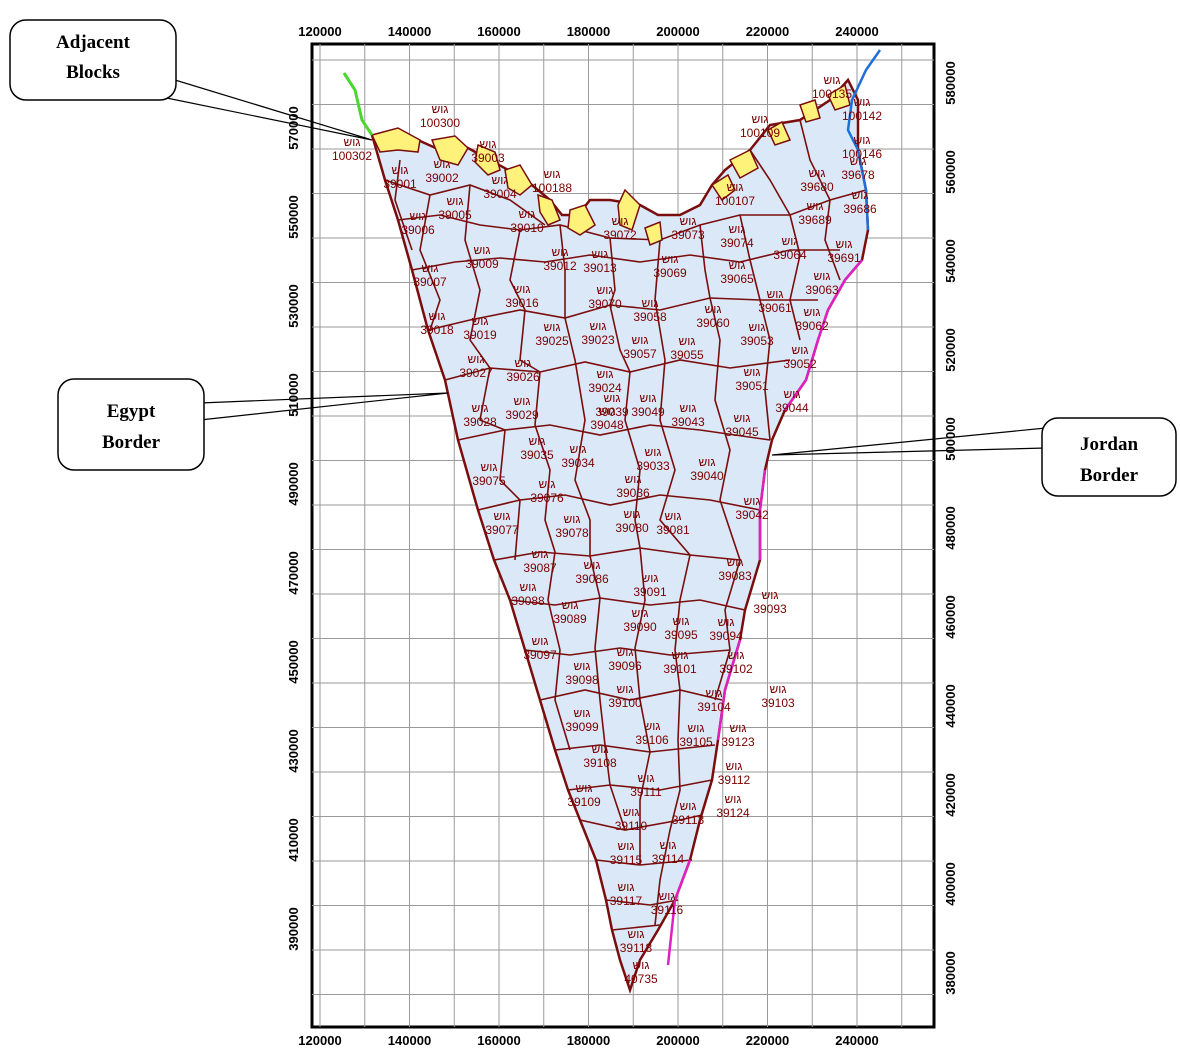 The image size is (1180, 1051). What do you see at coordinates (752, 386) in the screenshot?
I see `block-number: 39051` at bounding box center [752, 386].